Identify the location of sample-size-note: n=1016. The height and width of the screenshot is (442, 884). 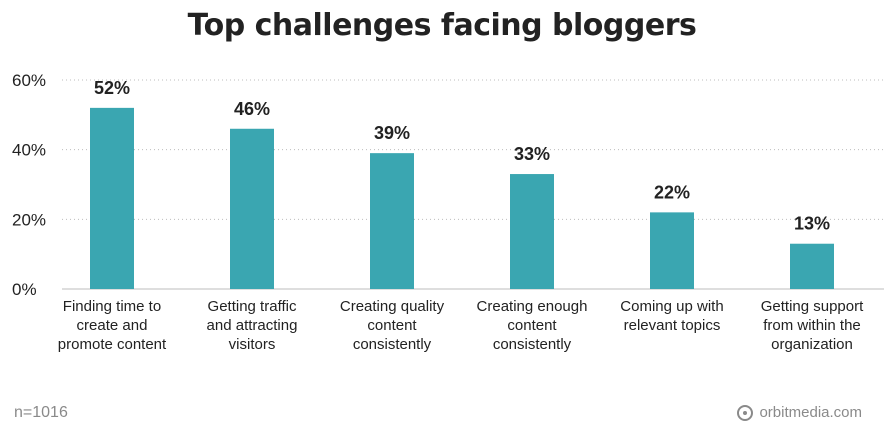
(41, 412).